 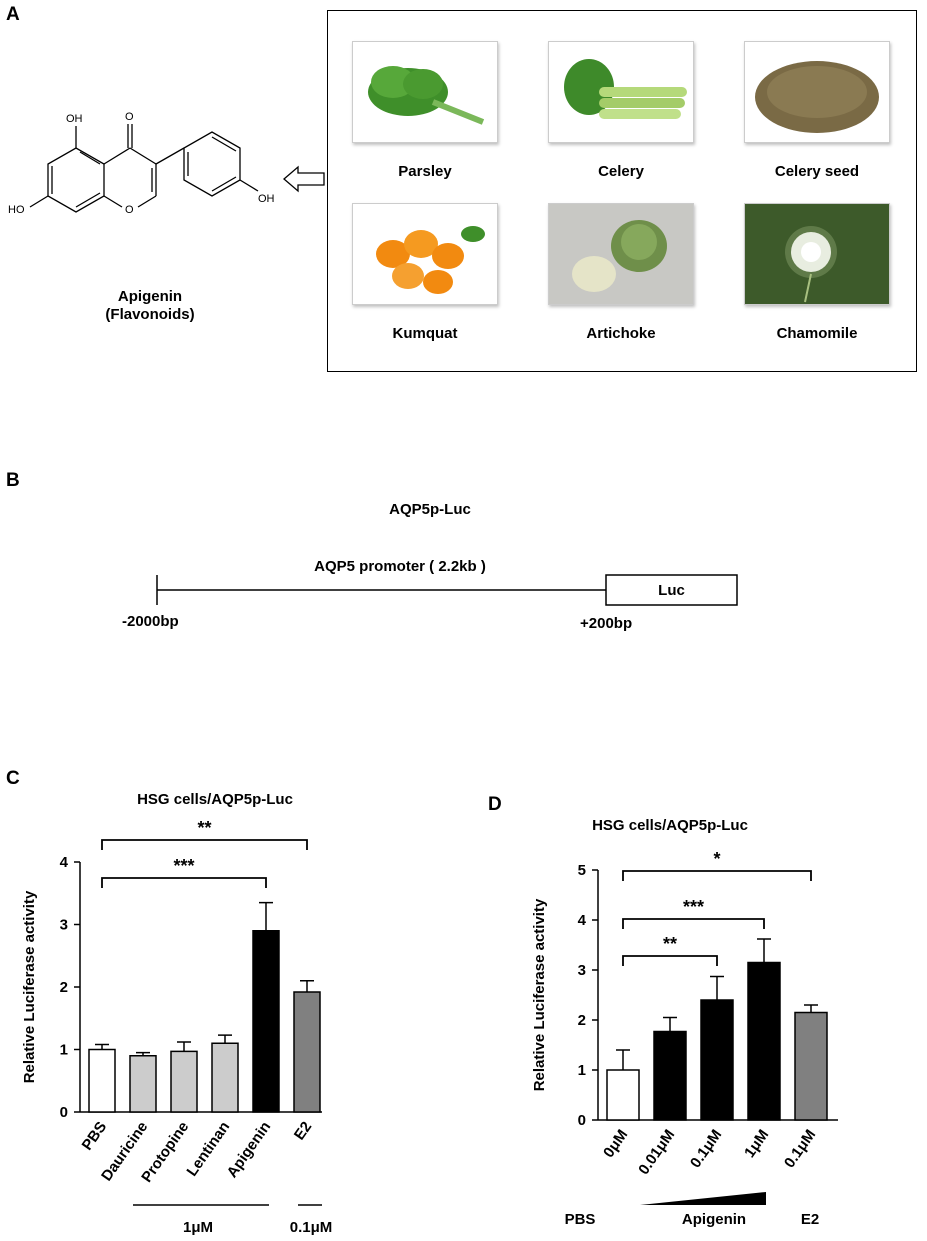 What do you see at coordinates (621, 92) in the screenshot?
I see `celery-image` at bounding box center [621, 92].